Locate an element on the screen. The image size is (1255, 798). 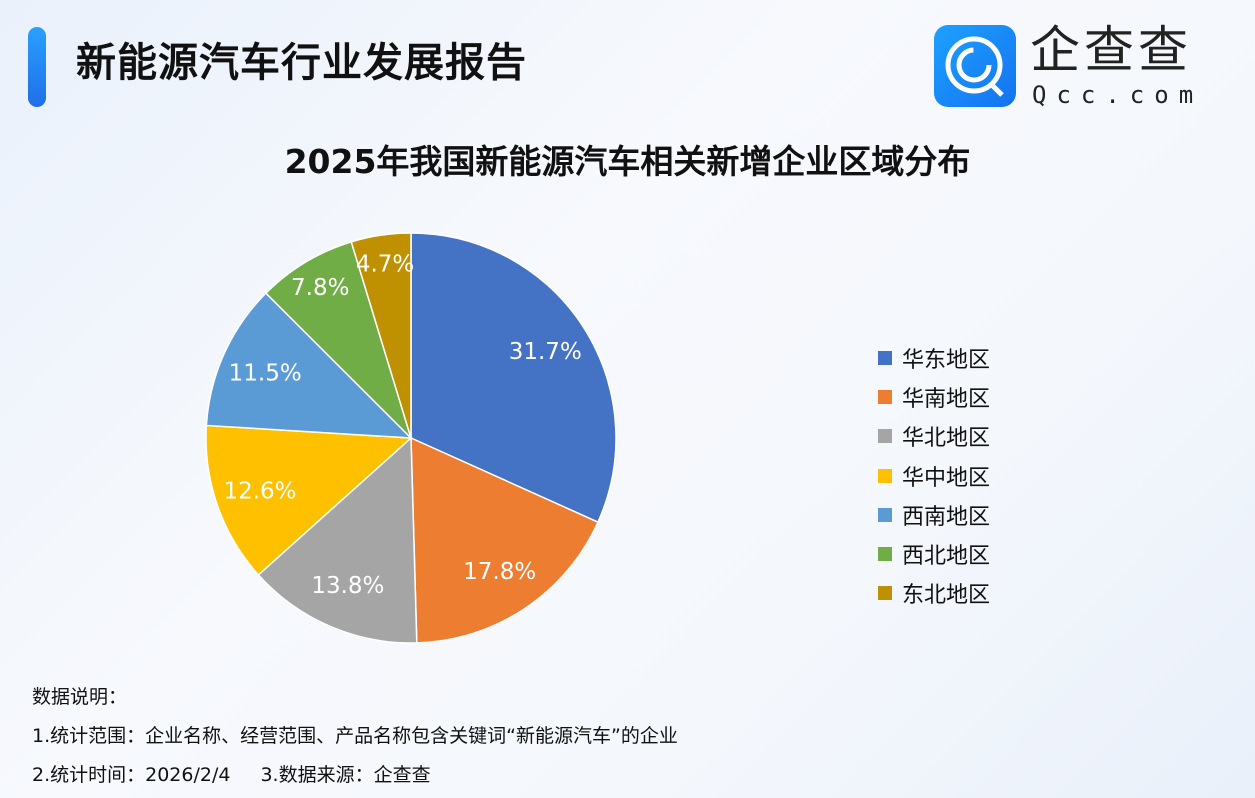
brand-domain: Qcc.com is located at coordinates (1118, 95).